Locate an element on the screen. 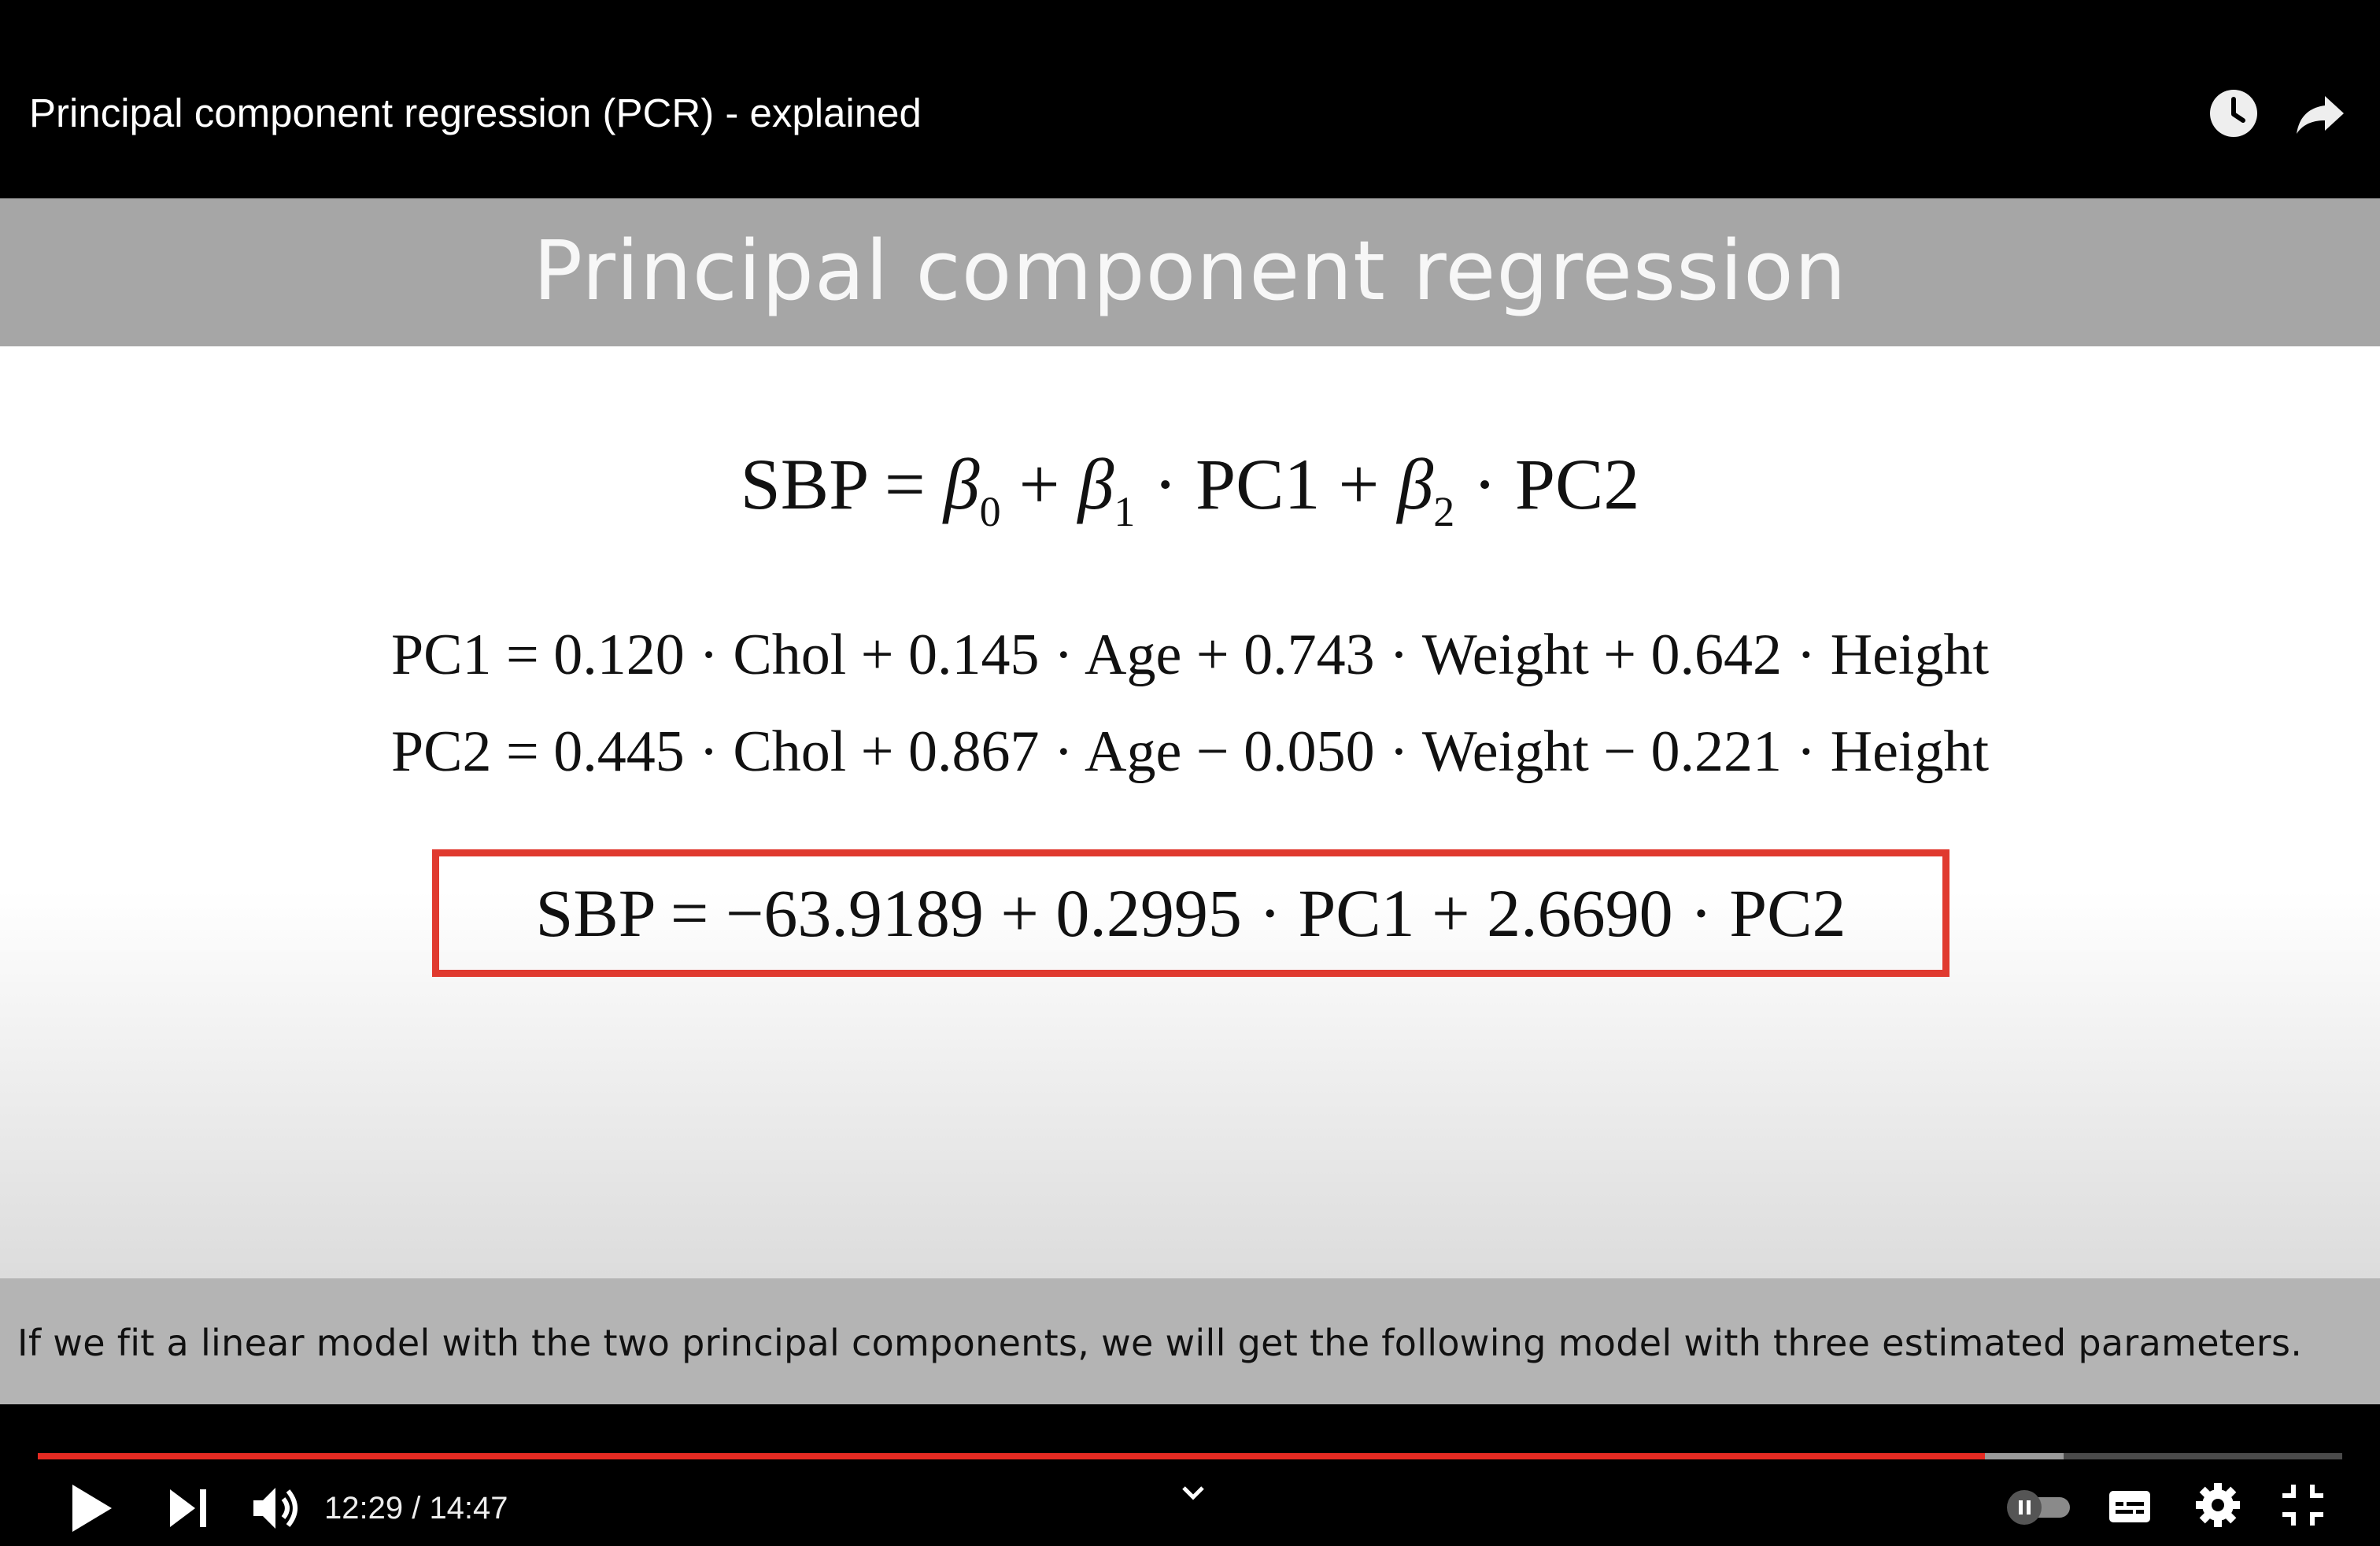 This screenshot has height=1546, width=2380. beta2: β is located at coordinates (1415, 484).